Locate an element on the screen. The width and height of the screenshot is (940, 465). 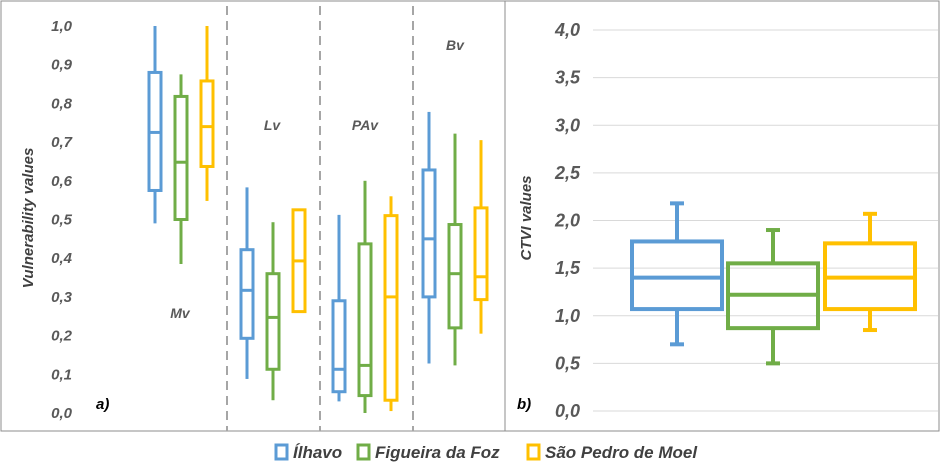
legend-item: Figueira da Foz is located at coordinates (428, 452).